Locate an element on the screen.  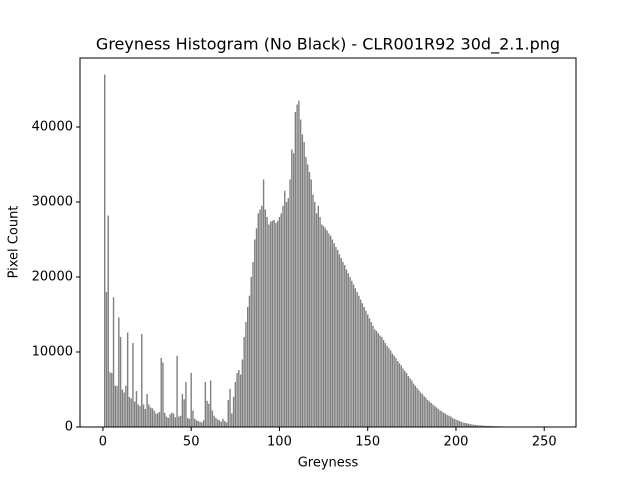
x-tick-label: 250 is located at coordinates (544, 442).